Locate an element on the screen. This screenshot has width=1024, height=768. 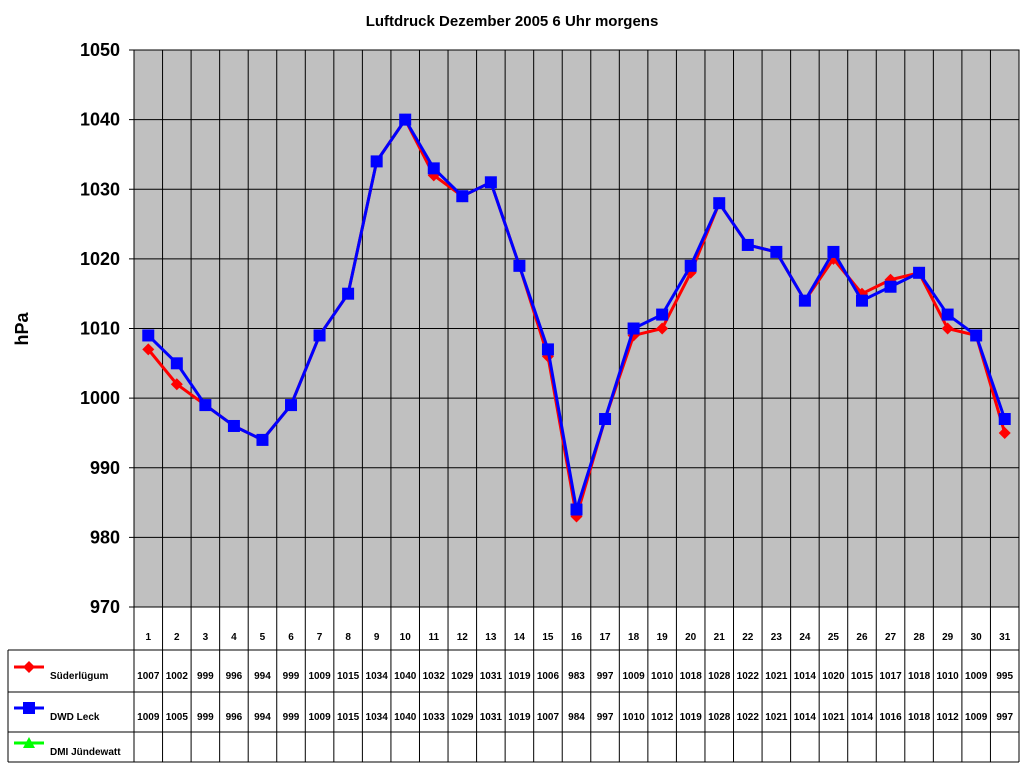
x-tick-label: 31 is located at coordinates (1005, 637).